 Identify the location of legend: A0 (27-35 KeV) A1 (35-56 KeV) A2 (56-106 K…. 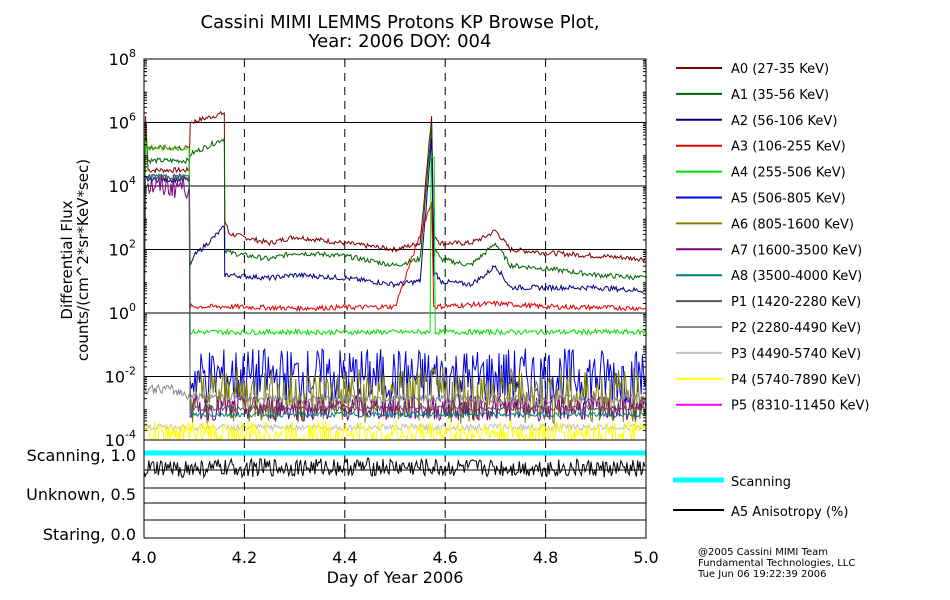
(772, 238).